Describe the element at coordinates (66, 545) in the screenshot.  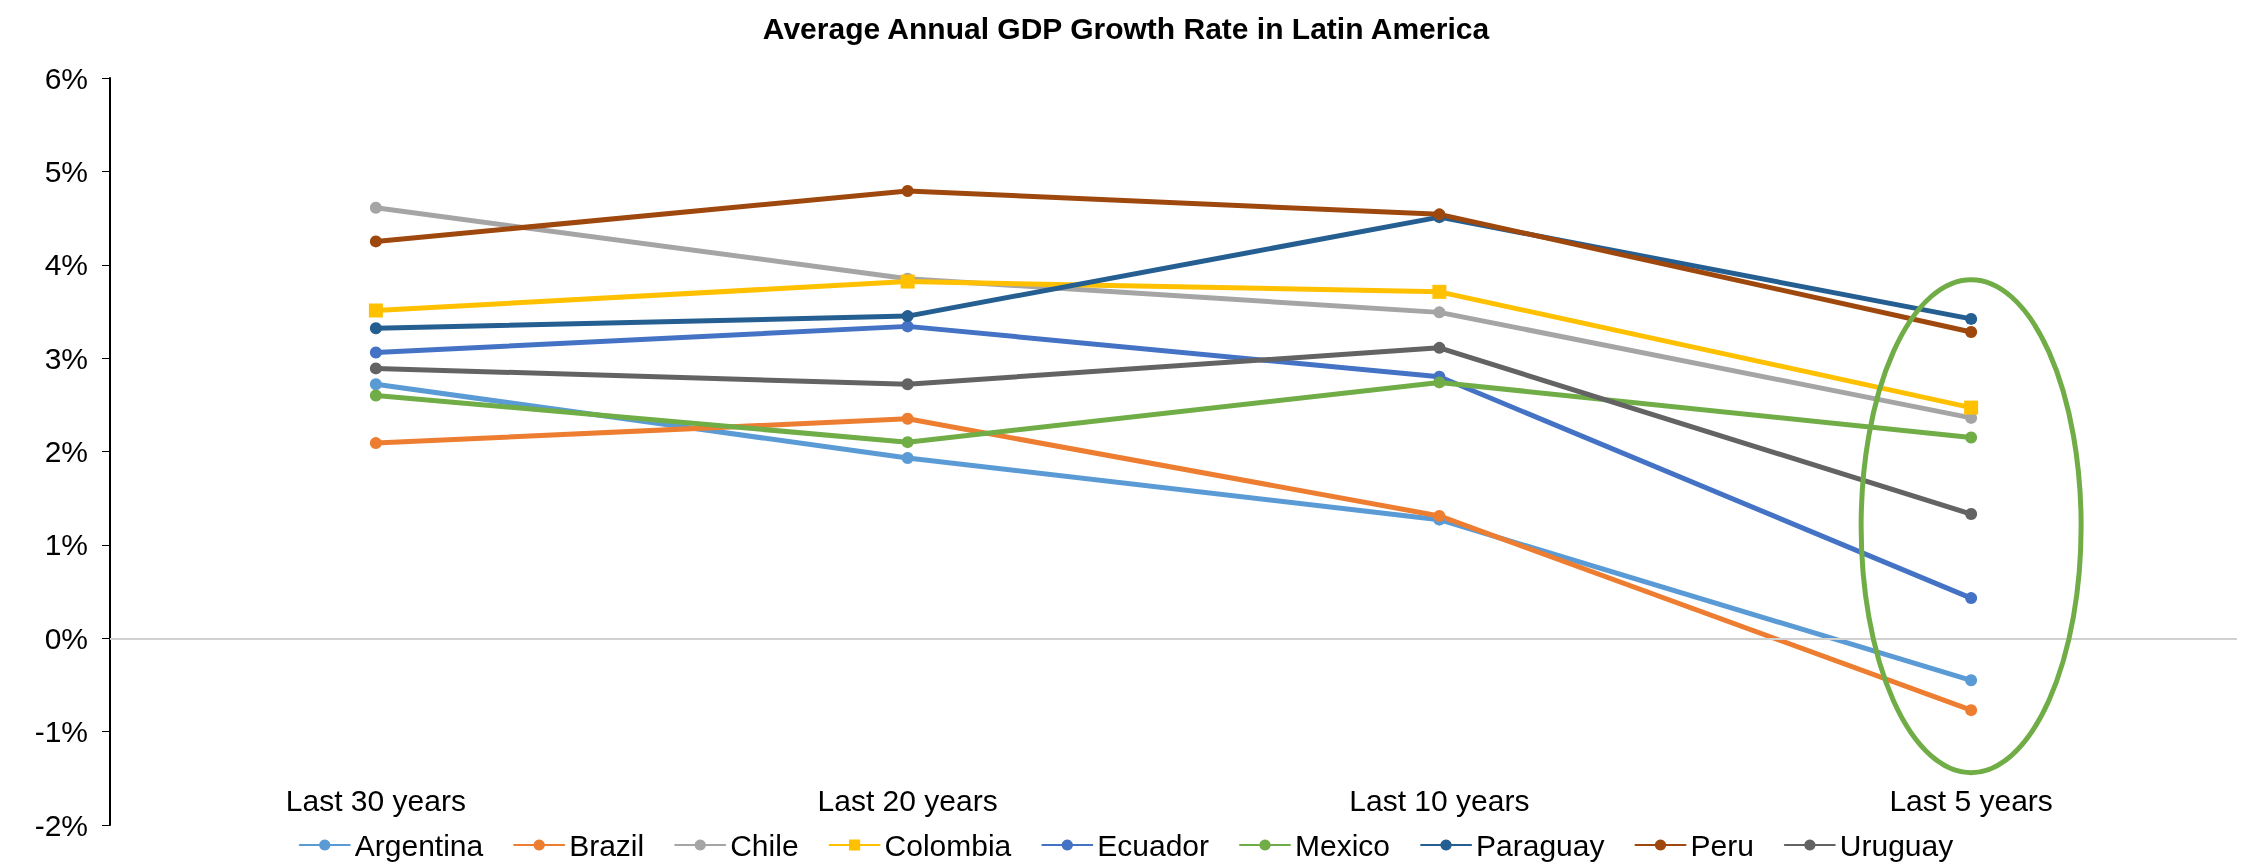
I see `y-tick-label: 1%` at that location.